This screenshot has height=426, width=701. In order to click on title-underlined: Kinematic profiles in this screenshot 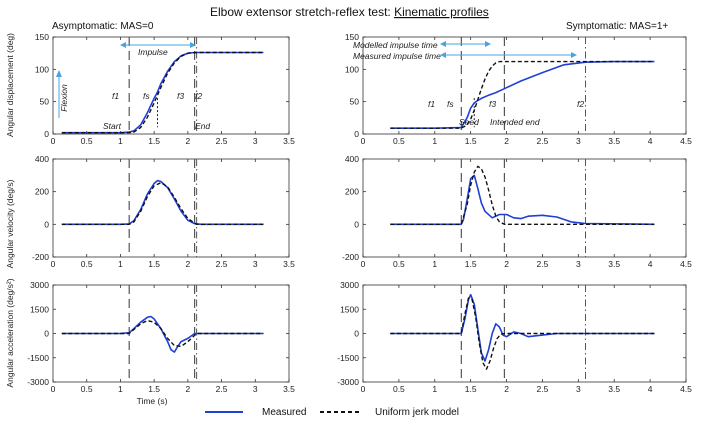, I will do `click(441, 12)`.